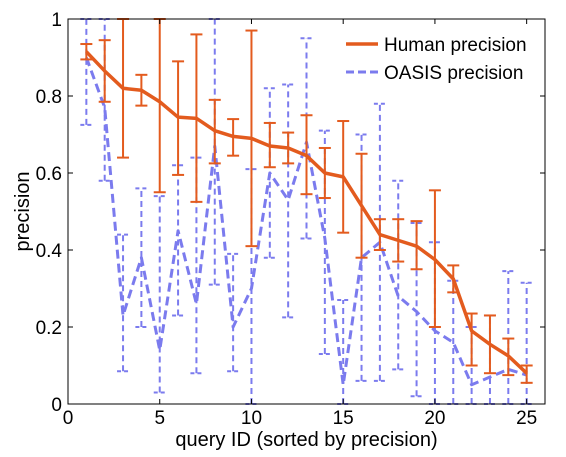  I want to click on legend-label-oasis: OASIS precision, so click(453, 73).